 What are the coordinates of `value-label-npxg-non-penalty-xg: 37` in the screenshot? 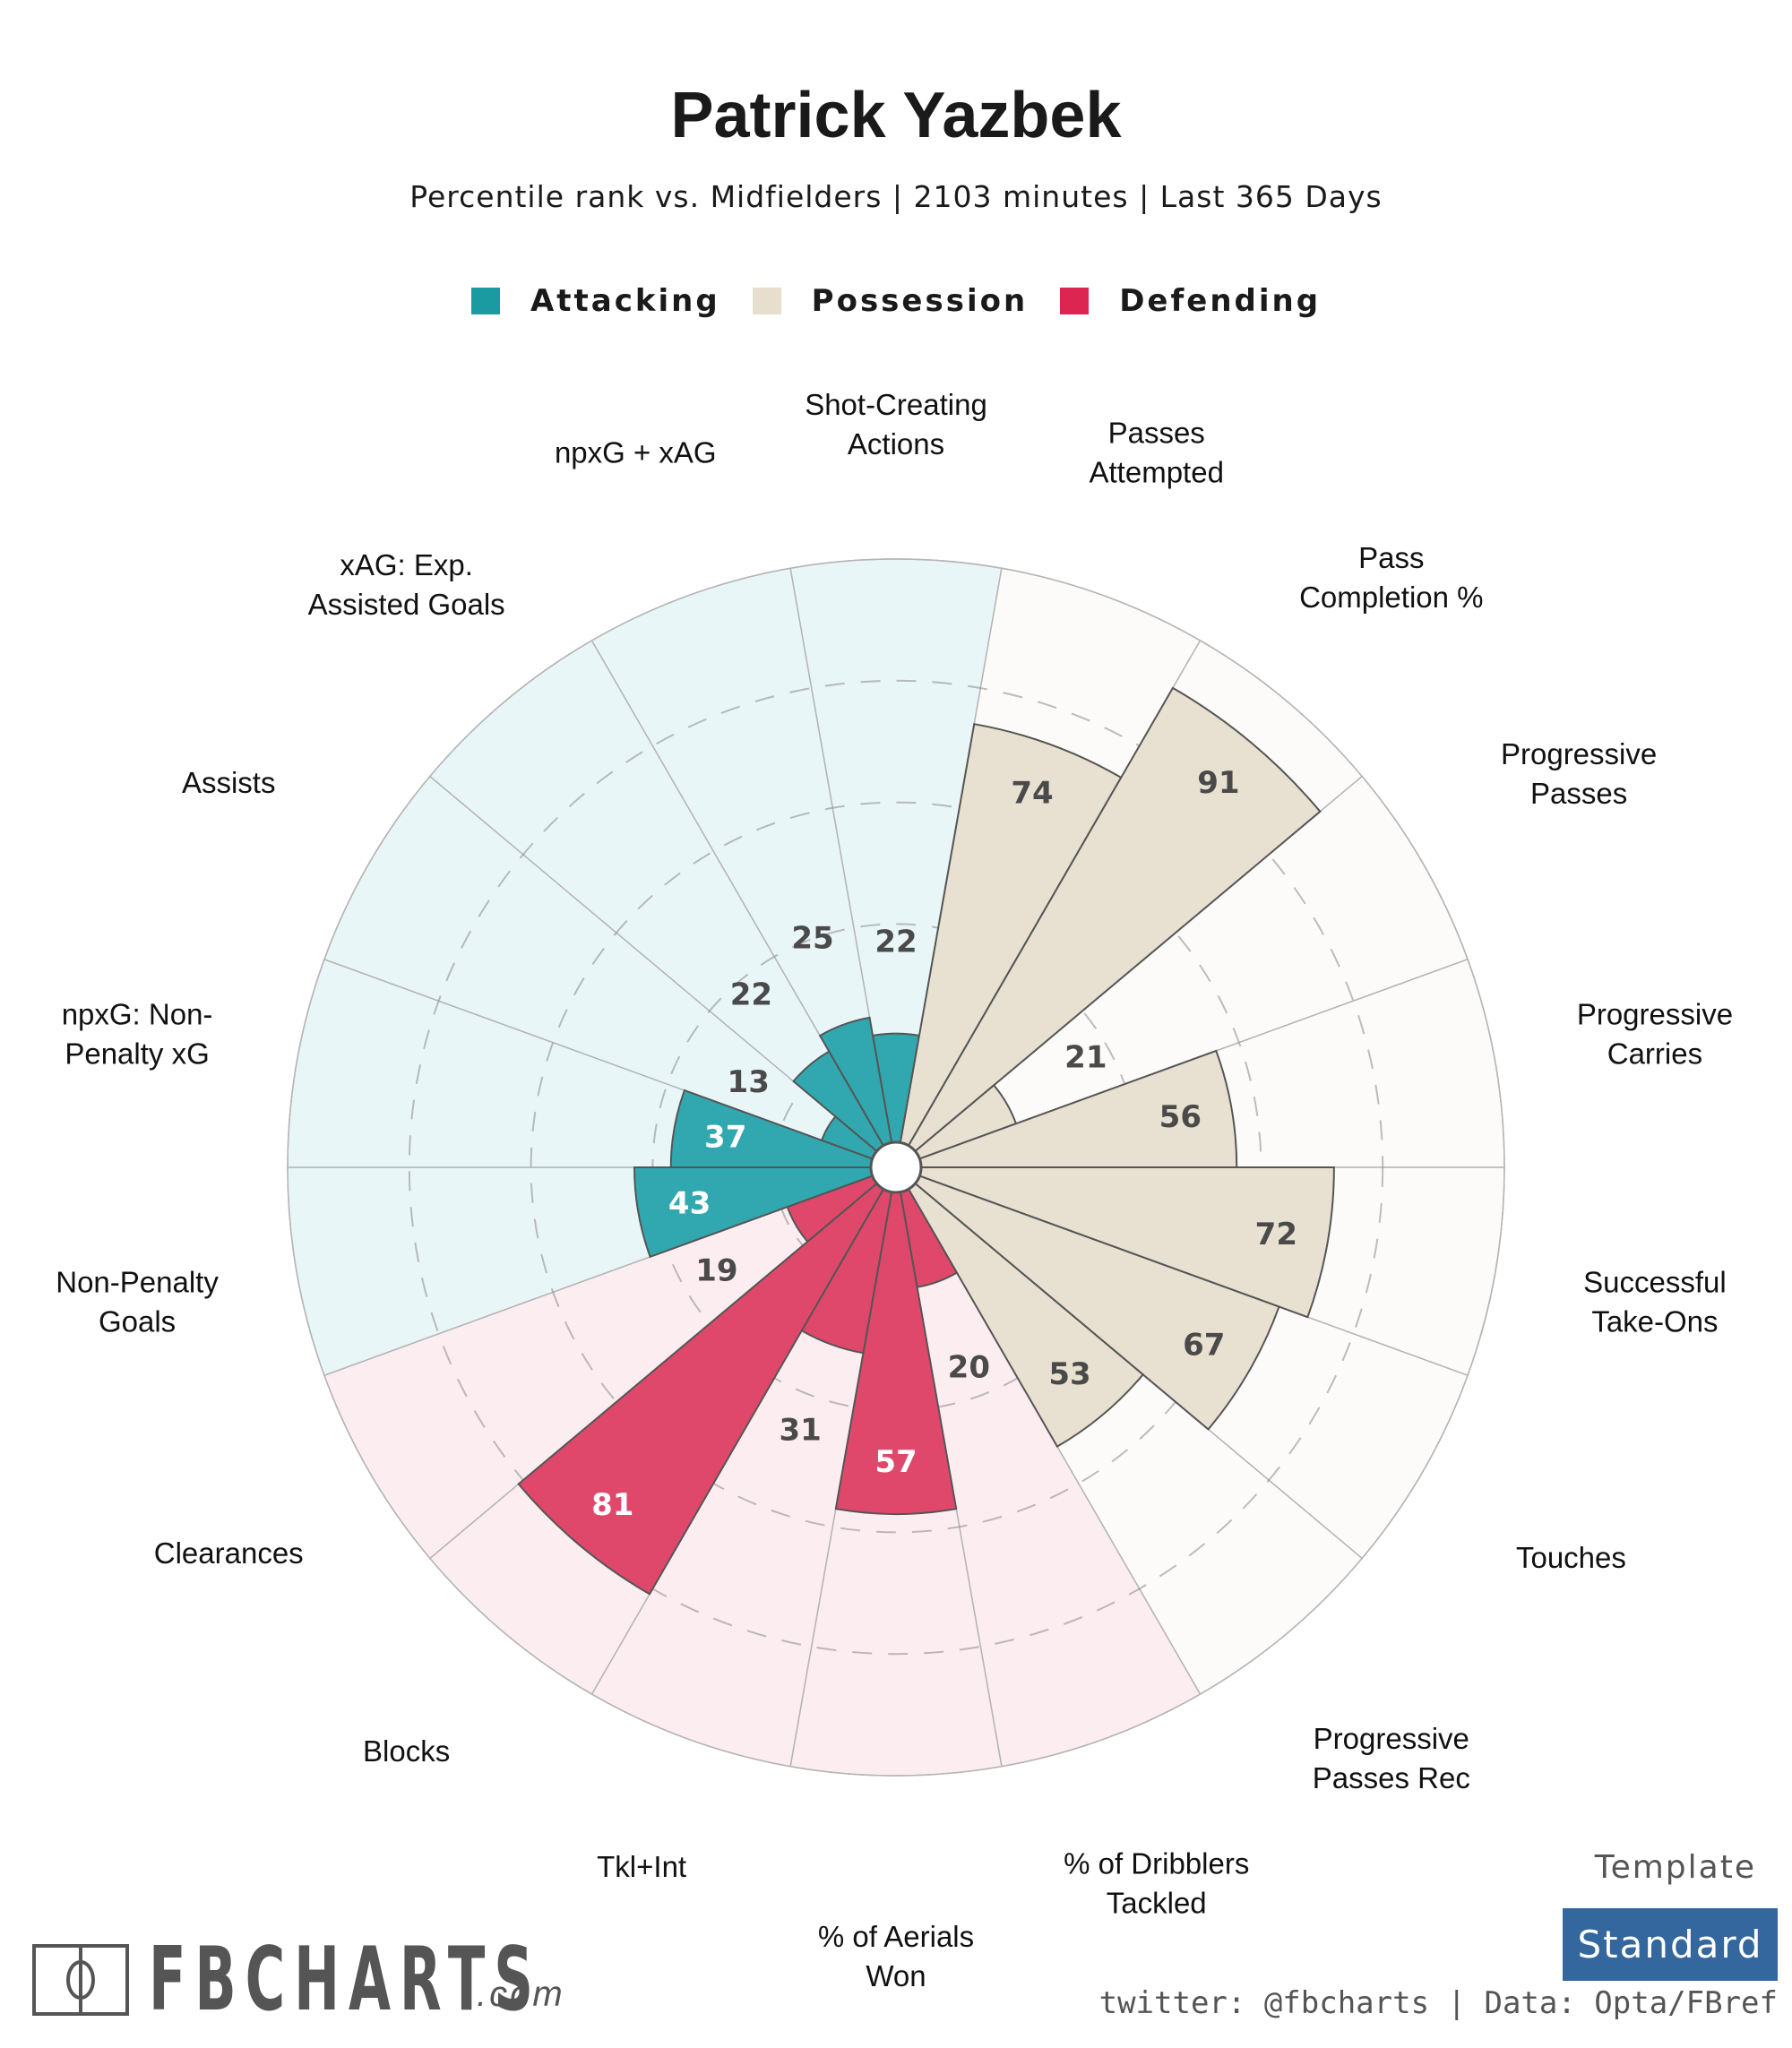 It's located at (725, 1137).